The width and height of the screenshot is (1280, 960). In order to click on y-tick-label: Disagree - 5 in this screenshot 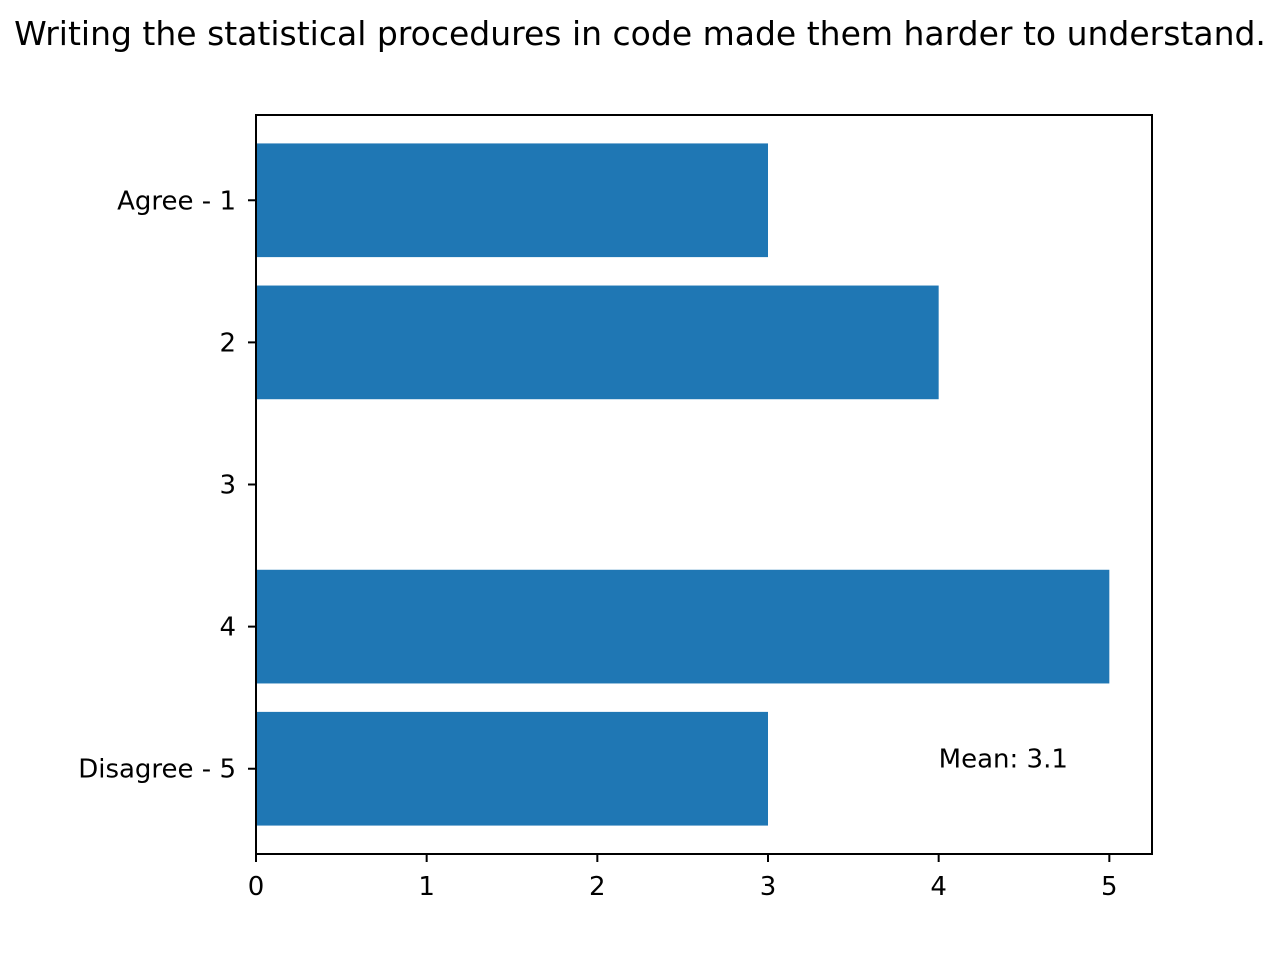, I will do `click(157, 770)`.